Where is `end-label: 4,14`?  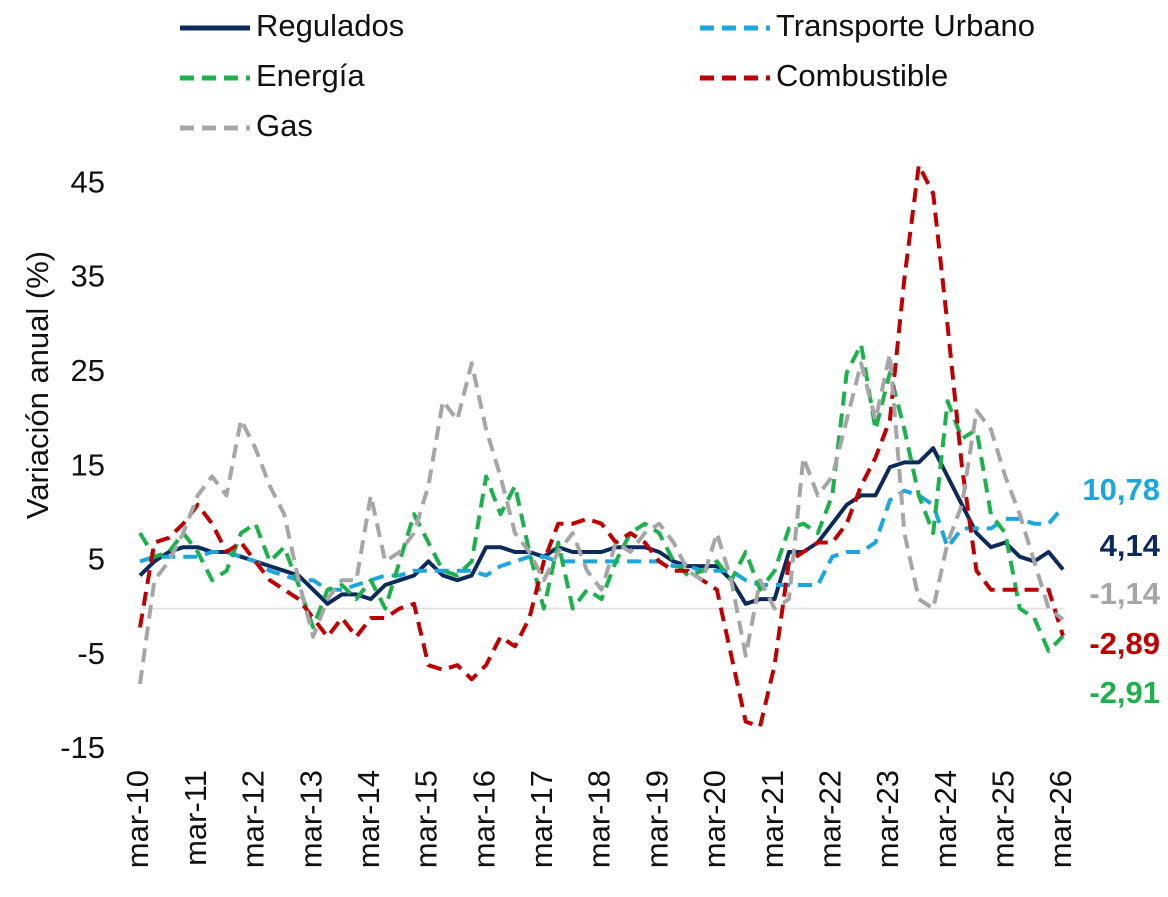 end-label: 4,14 is located at coordinates (1130, 545).